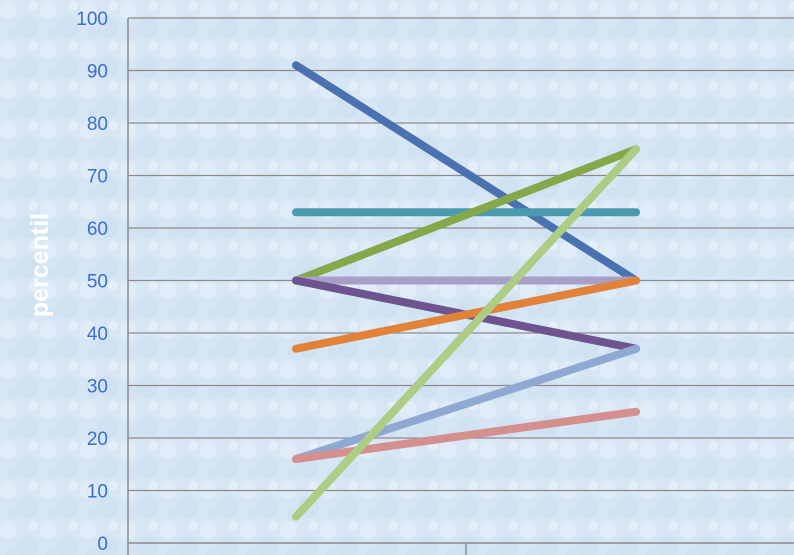  Describe the element at coordinates (102, 544) in the screenshot. I see `y-tick-label: 0` at that location.